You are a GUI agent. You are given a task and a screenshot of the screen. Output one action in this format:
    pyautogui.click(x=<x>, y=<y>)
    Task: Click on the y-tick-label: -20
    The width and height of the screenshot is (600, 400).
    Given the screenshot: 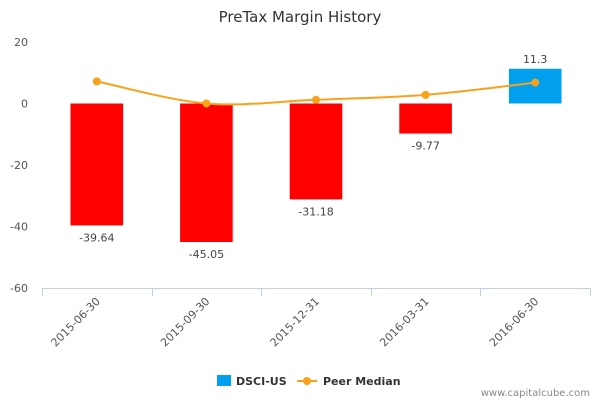 What is the action you would take?
    pyautogui.click(x=19, y=165)
    